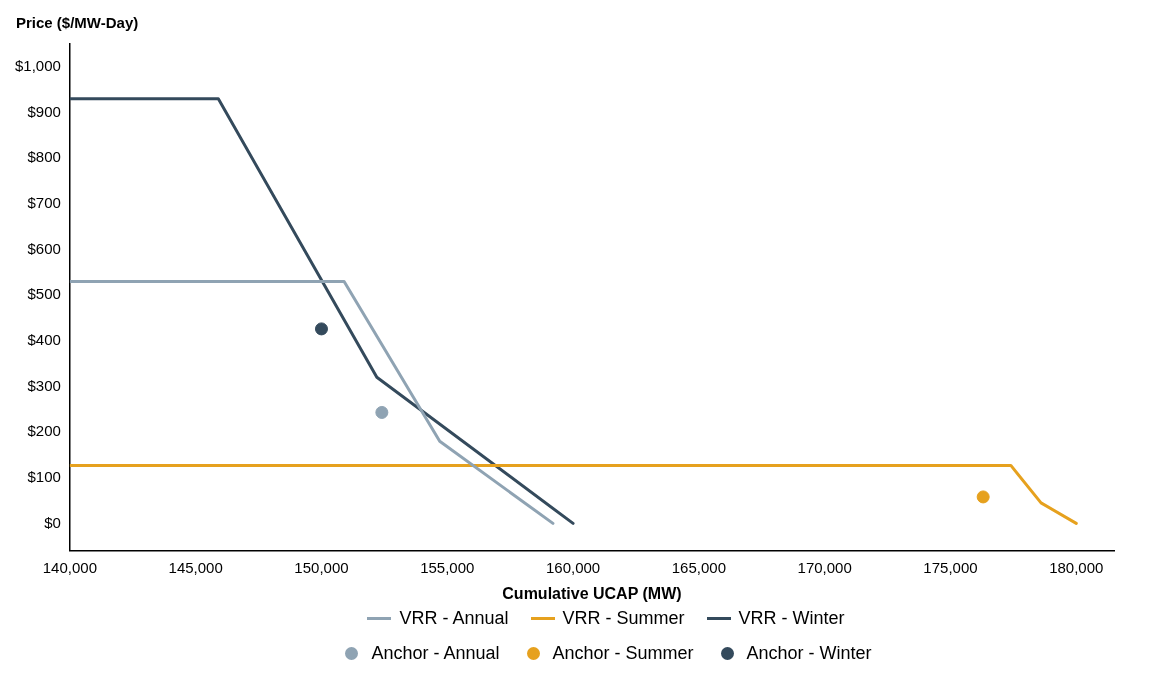 This screenshot has height=680, width=1152. What do you see at coordinates (44, 476) in the screenshot?
I see `y-tick-label: $100` at bounding box center [44, 476].